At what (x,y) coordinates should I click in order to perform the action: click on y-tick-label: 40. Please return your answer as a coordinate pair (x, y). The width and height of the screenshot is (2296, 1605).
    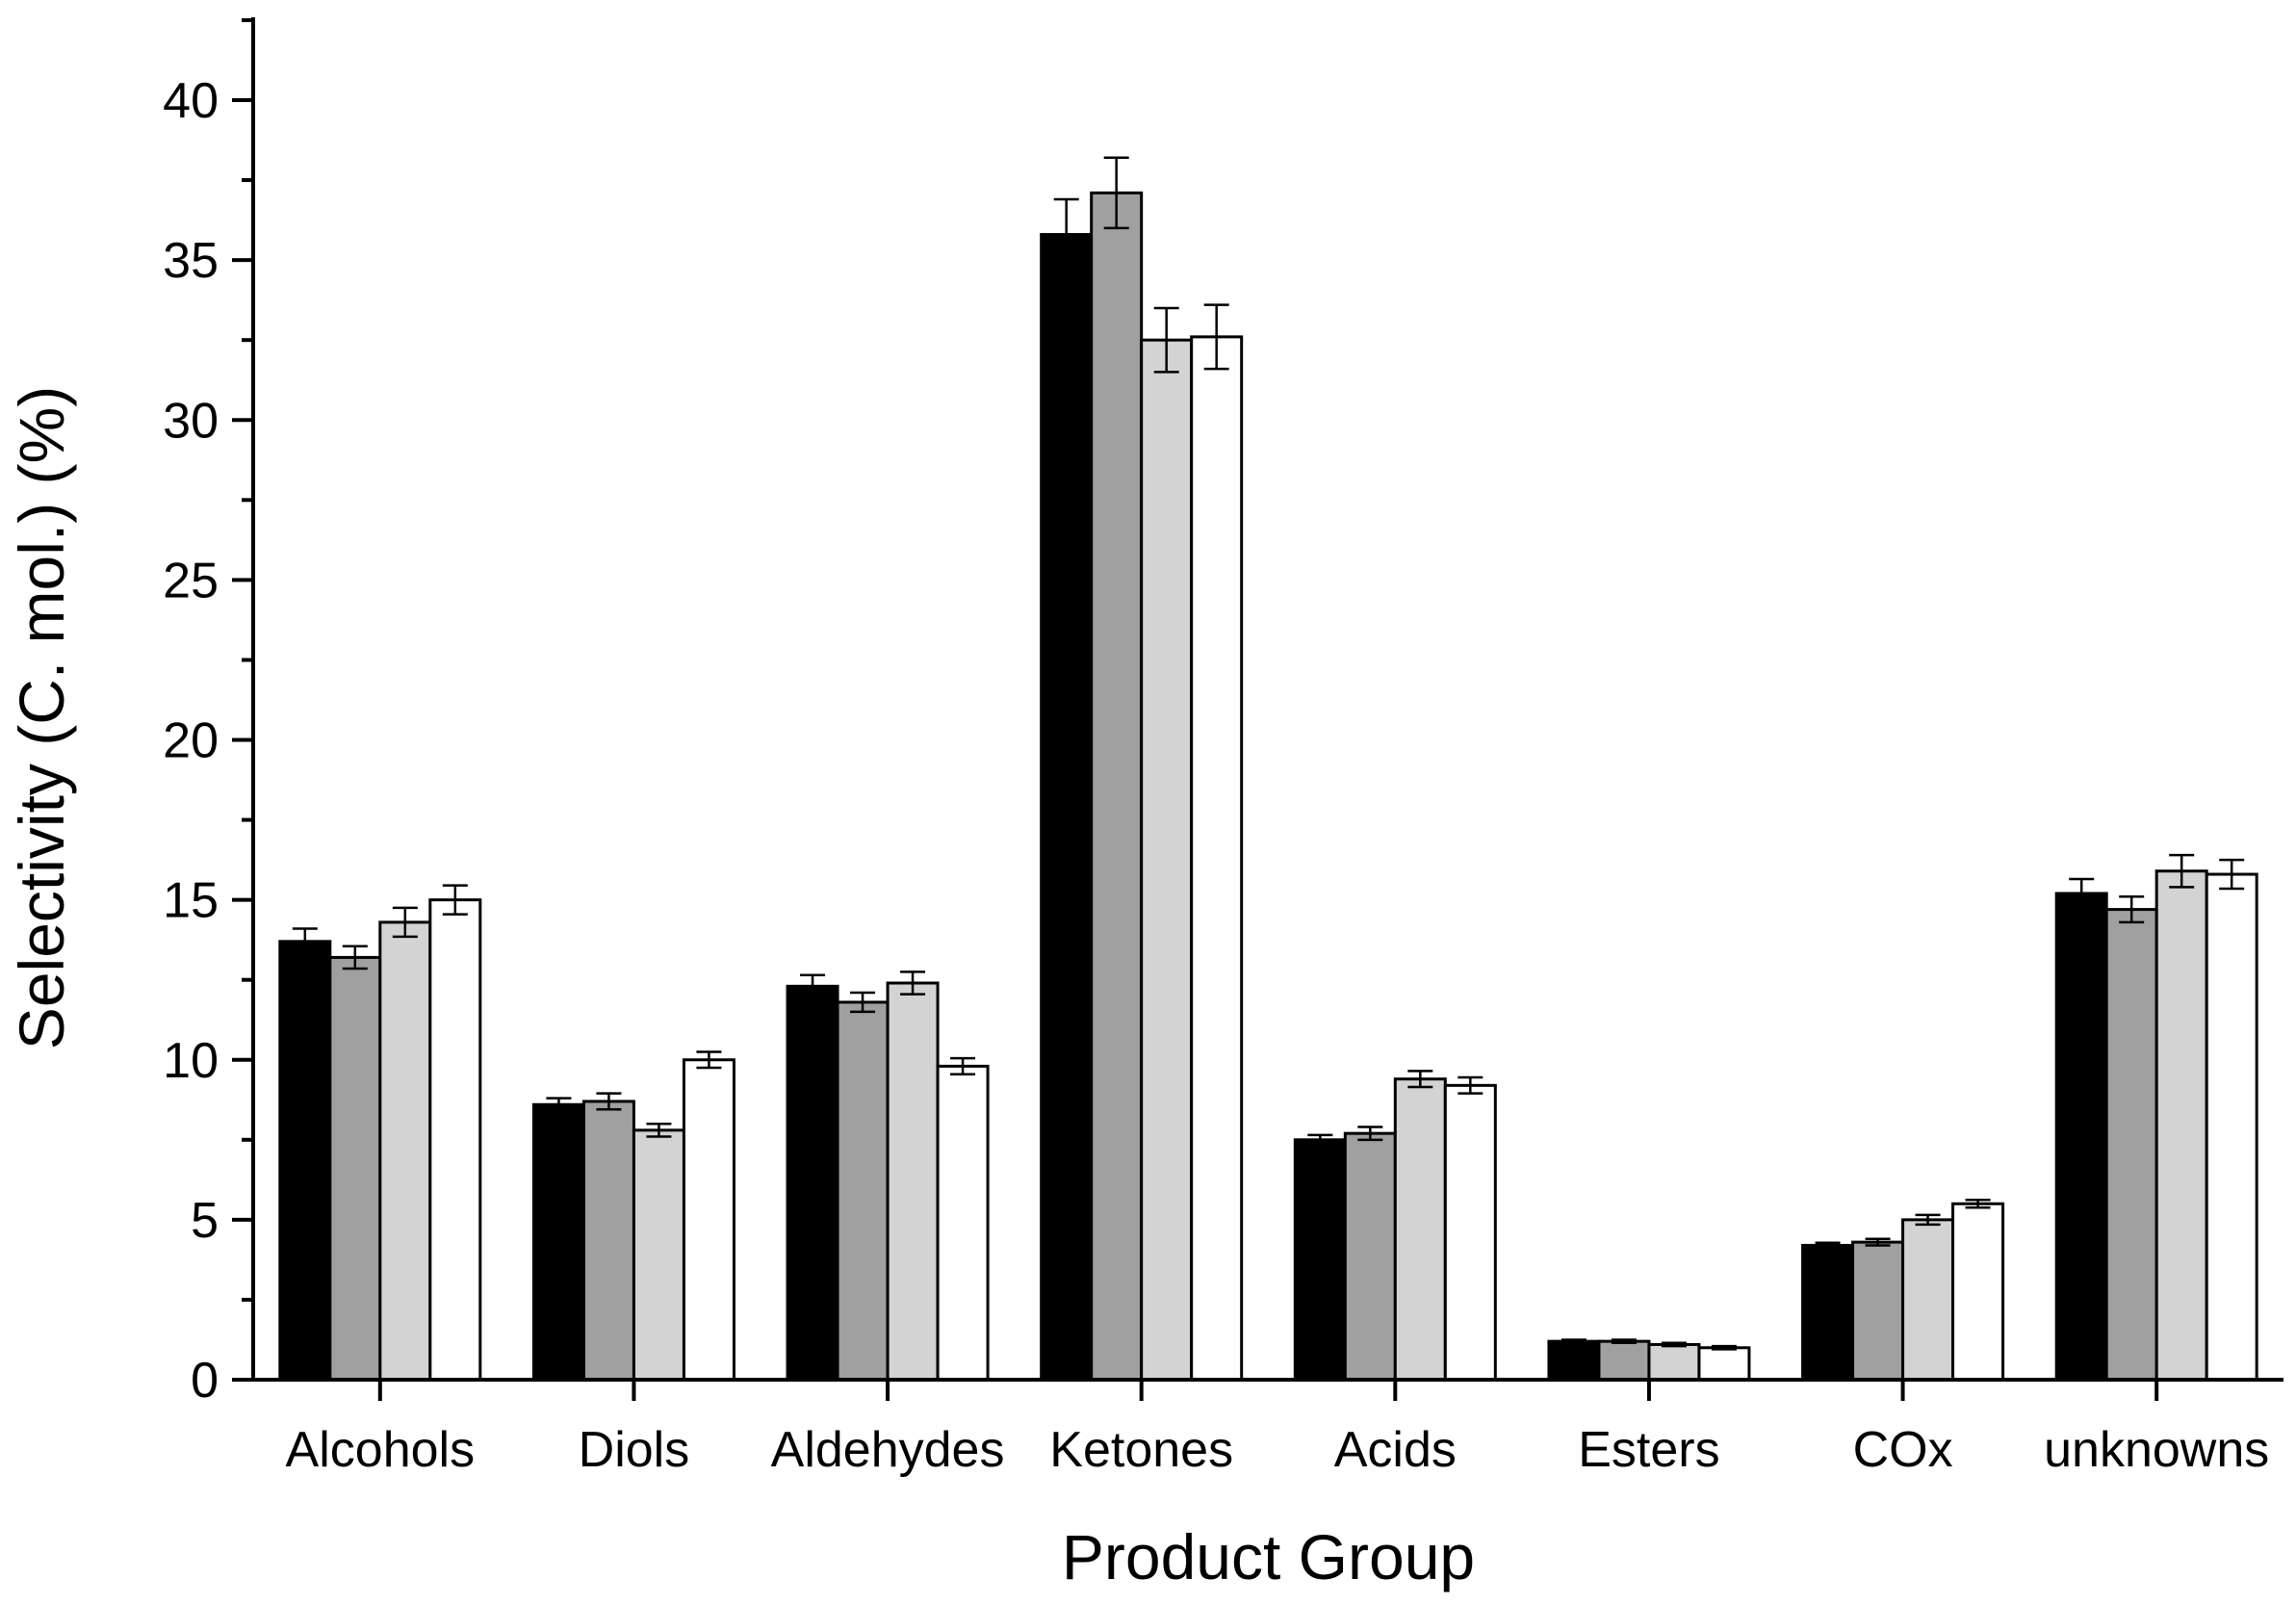
    Looking at the image, I should click on (191, 101).